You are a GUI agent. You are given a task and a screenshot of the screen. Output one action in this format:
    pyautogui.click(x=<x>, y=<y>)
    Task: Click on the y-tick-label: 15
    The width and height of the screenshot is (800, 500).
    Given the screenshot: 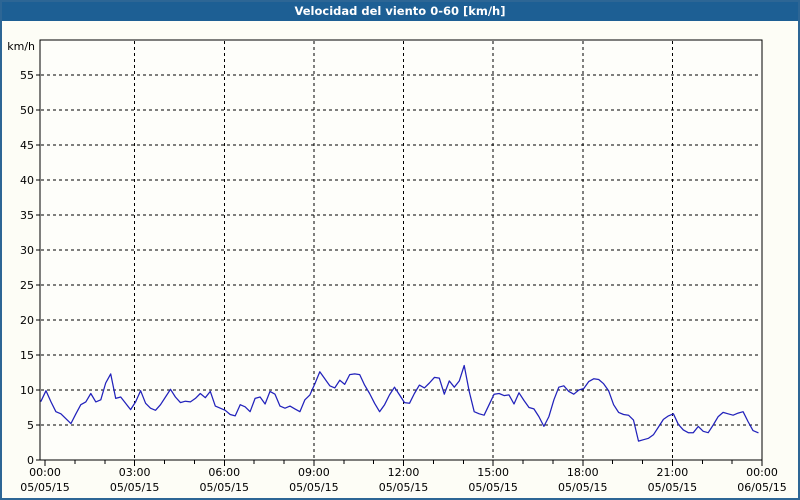 What is the action you would take?
    pyautogui.click(x=27, y=355)
    